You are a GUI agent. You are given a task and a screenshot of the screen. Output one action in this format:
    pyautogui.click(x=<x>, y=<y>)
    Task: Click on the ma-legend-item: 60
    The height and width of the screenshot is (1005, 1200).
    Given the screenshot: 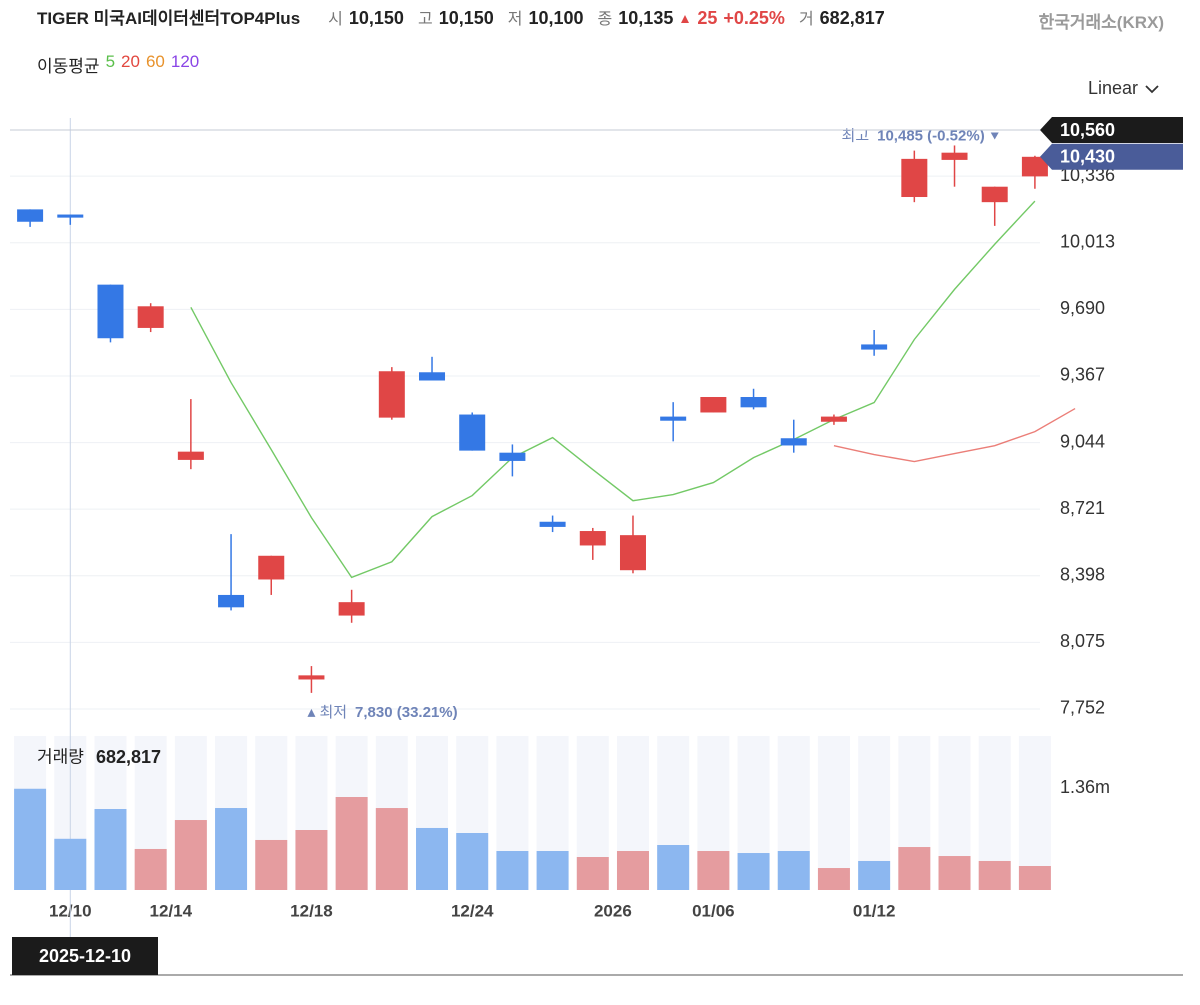 What is the action you would take?
    pyautogui.click(x=155, y=61)
    